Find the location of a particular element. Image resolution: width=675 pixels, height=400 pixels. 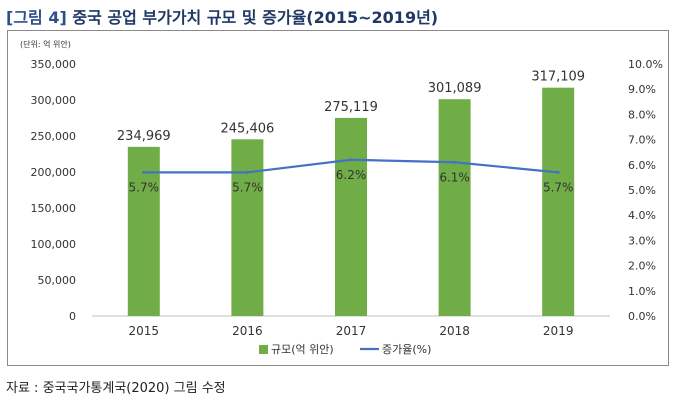

right-axis-tick-label: 1.0% is located at coordinates (642, 291).